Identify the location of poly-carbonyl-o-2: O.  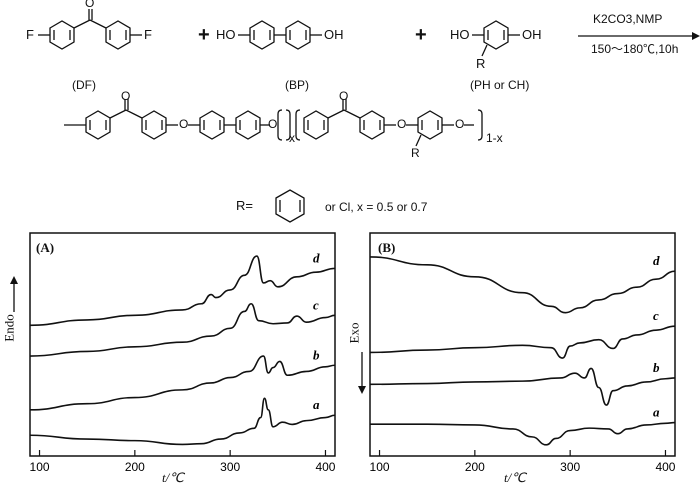
(344, 96).